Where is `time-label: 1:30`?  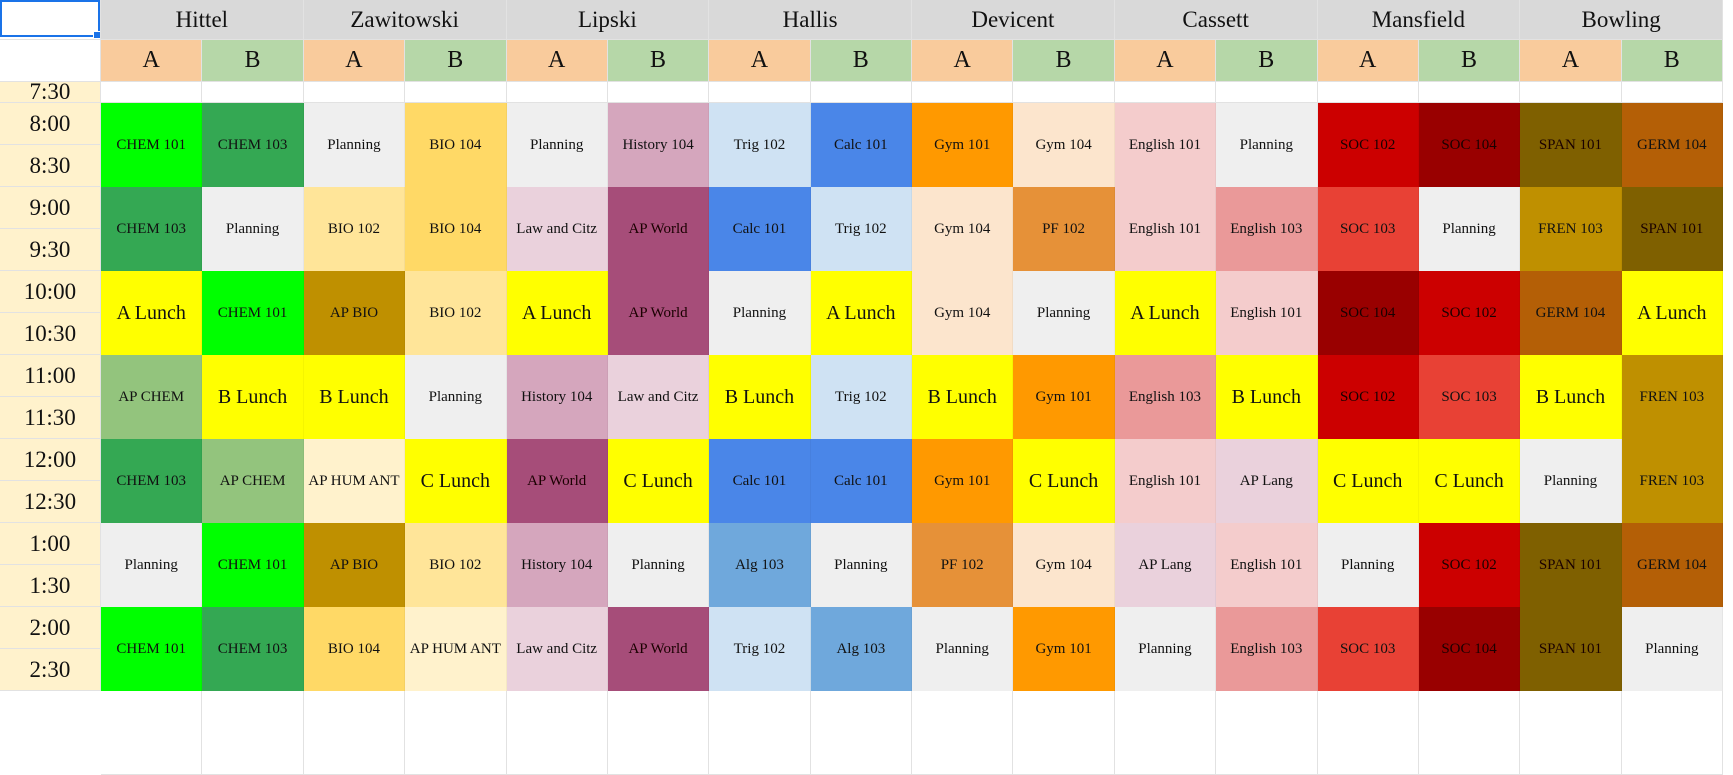
time-label: 1:30 is located at coordinates (50, 586).